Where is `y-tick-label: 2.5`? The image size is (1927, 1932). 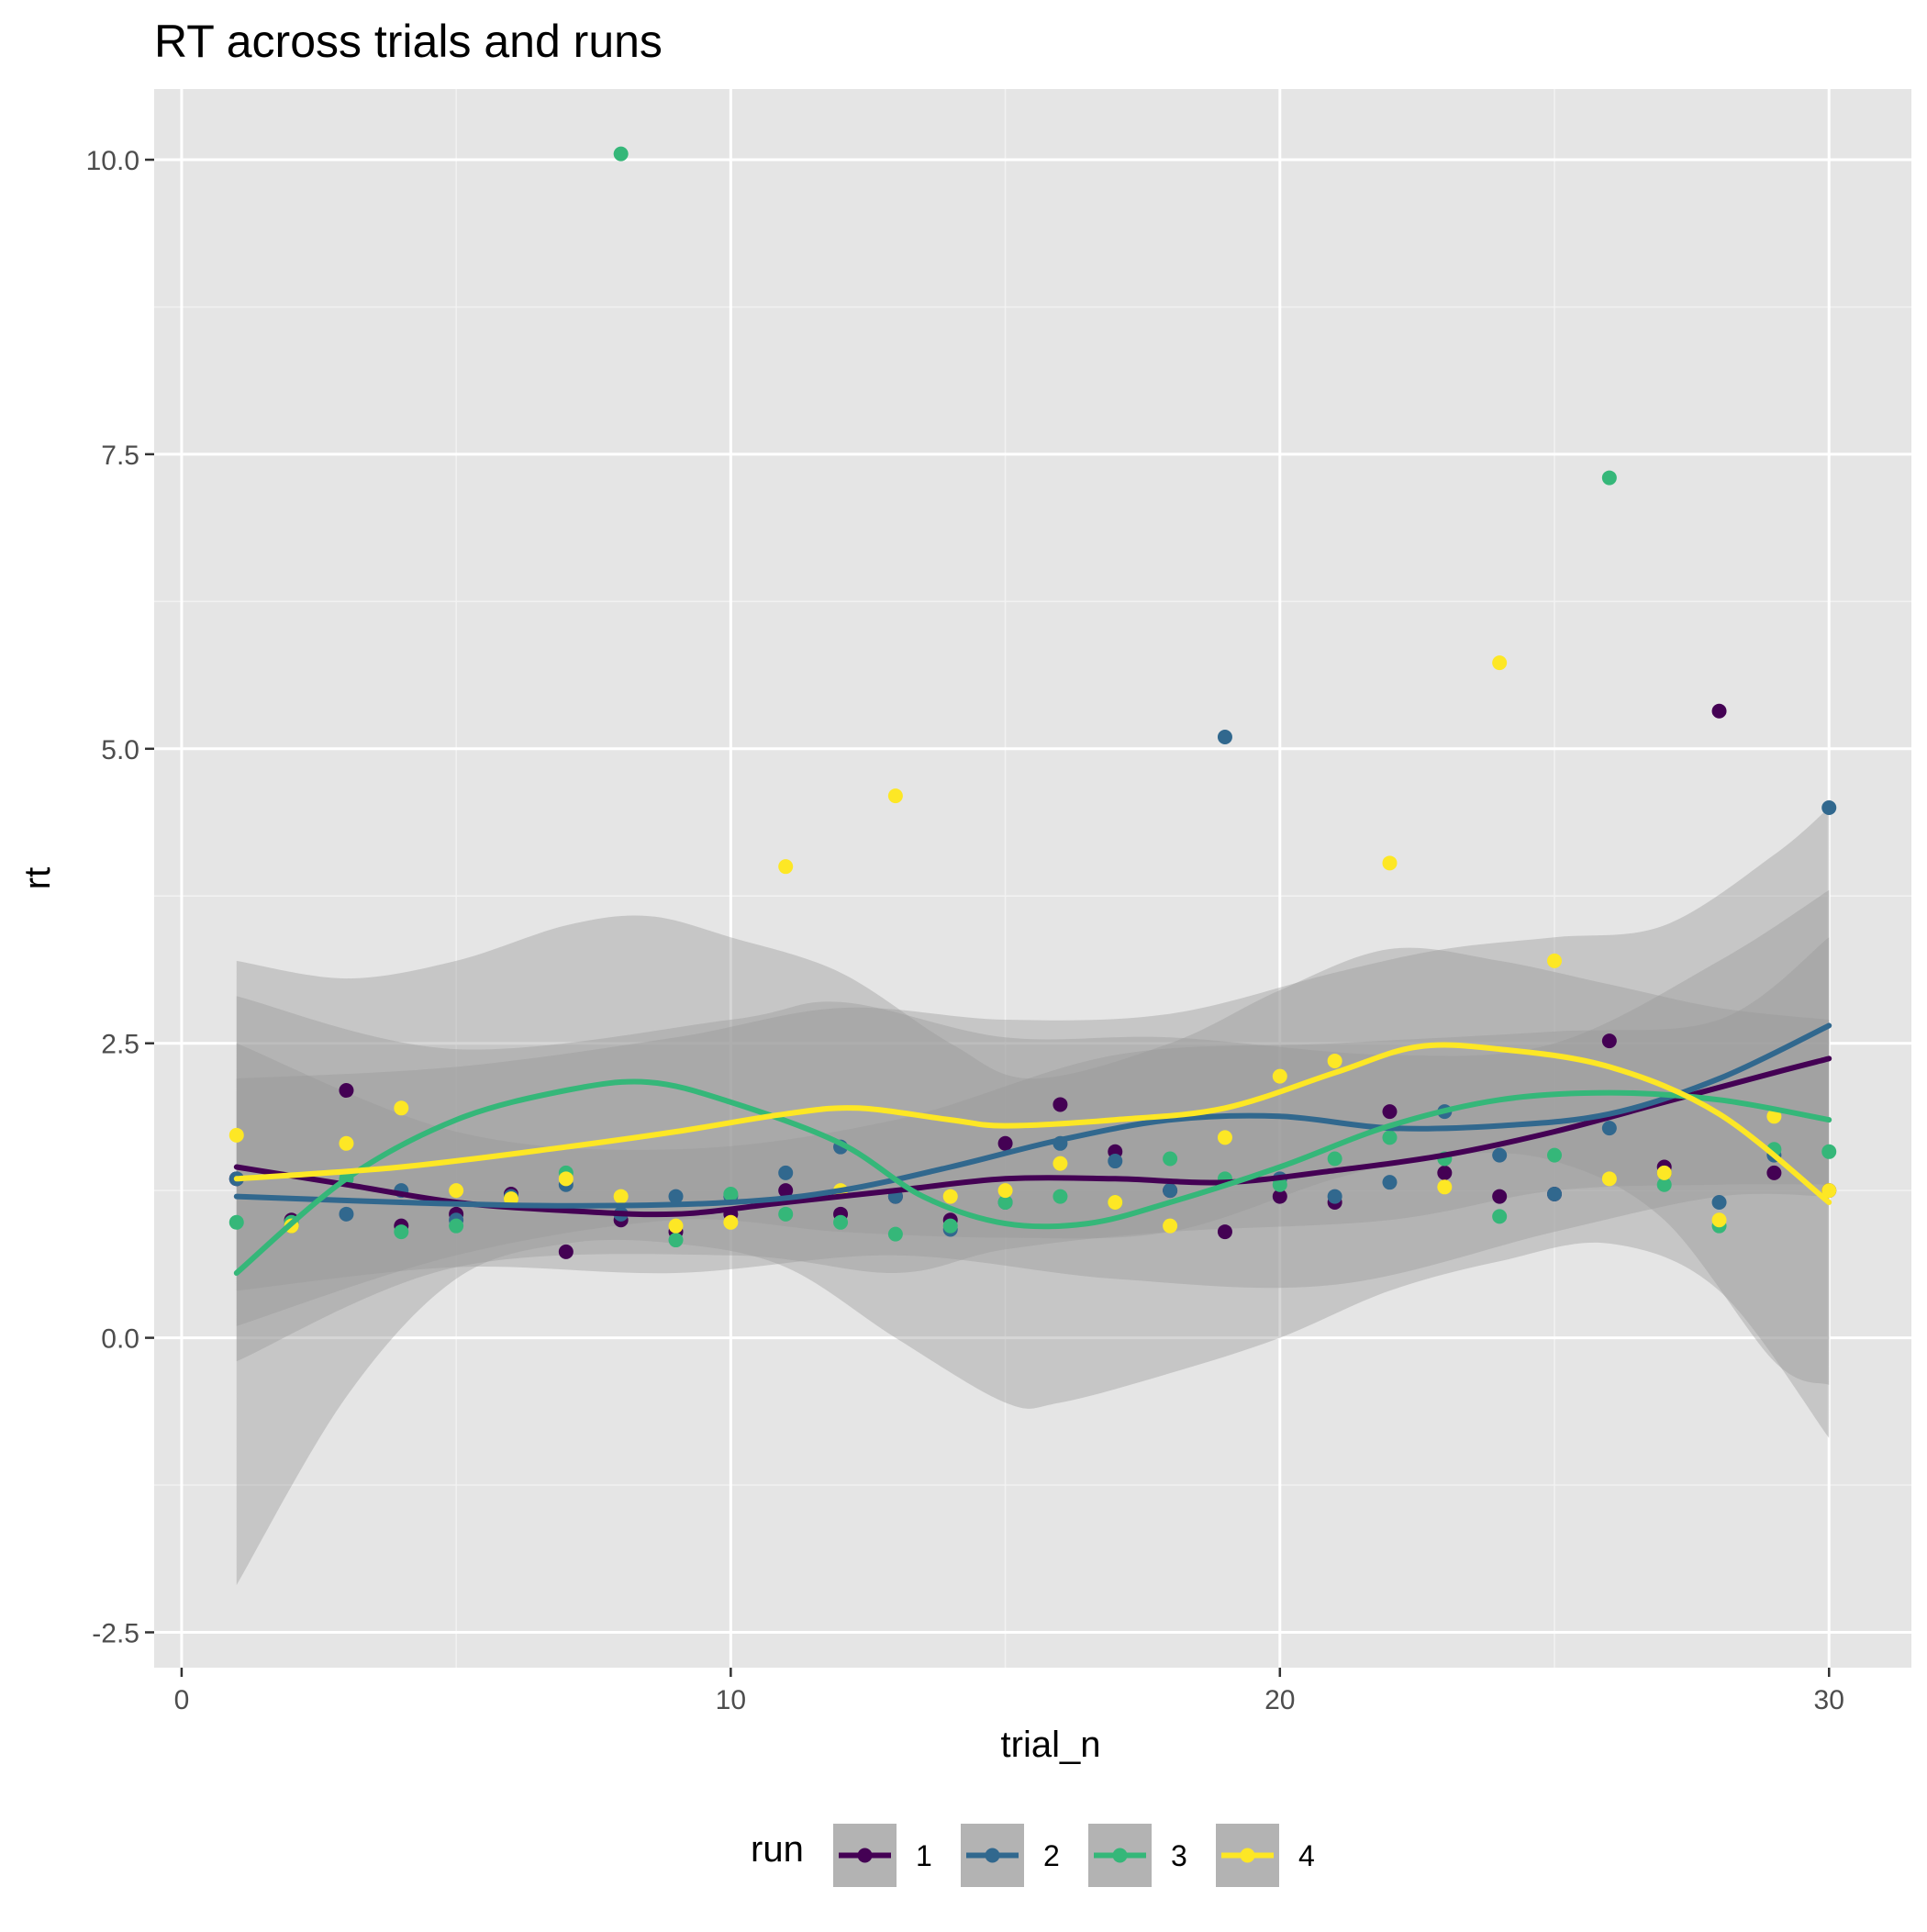
y-tick-label: 2.5 is located at coordinates (120, 1045).